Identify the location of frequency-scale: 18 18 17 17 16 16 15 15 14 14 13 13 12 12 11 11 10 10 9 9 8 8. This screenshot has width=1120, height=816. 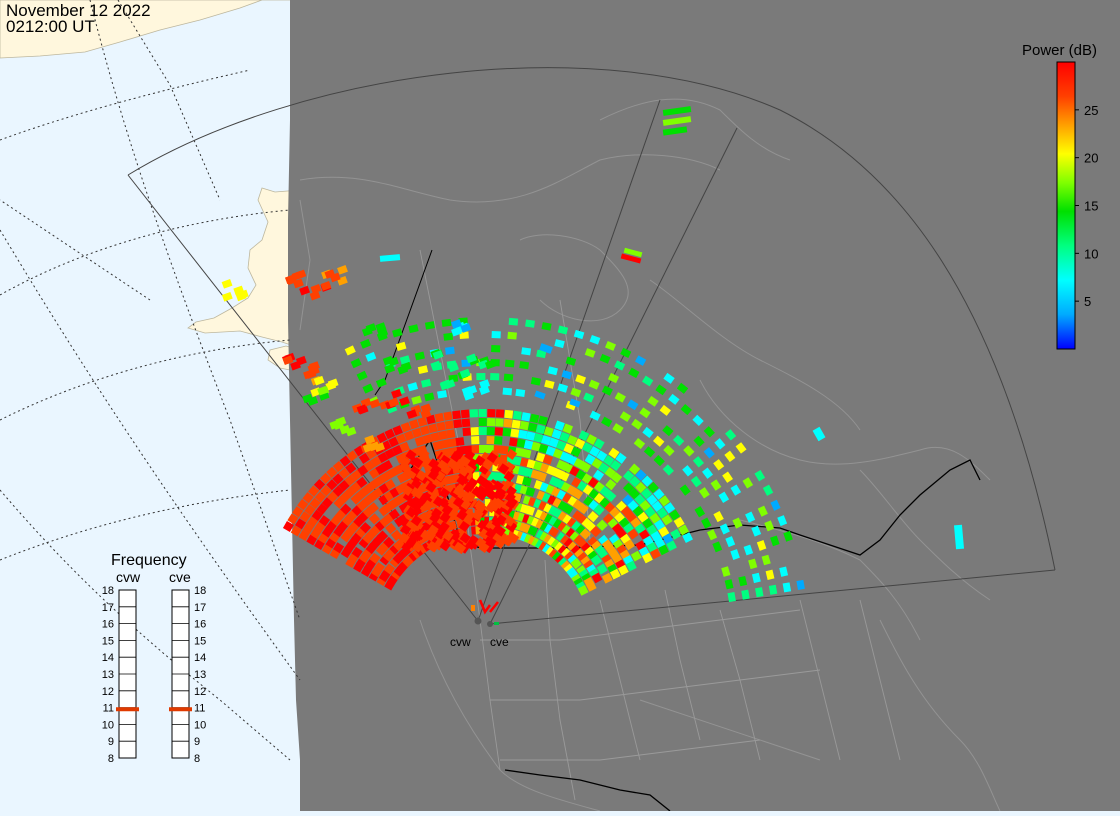
(154, 675).